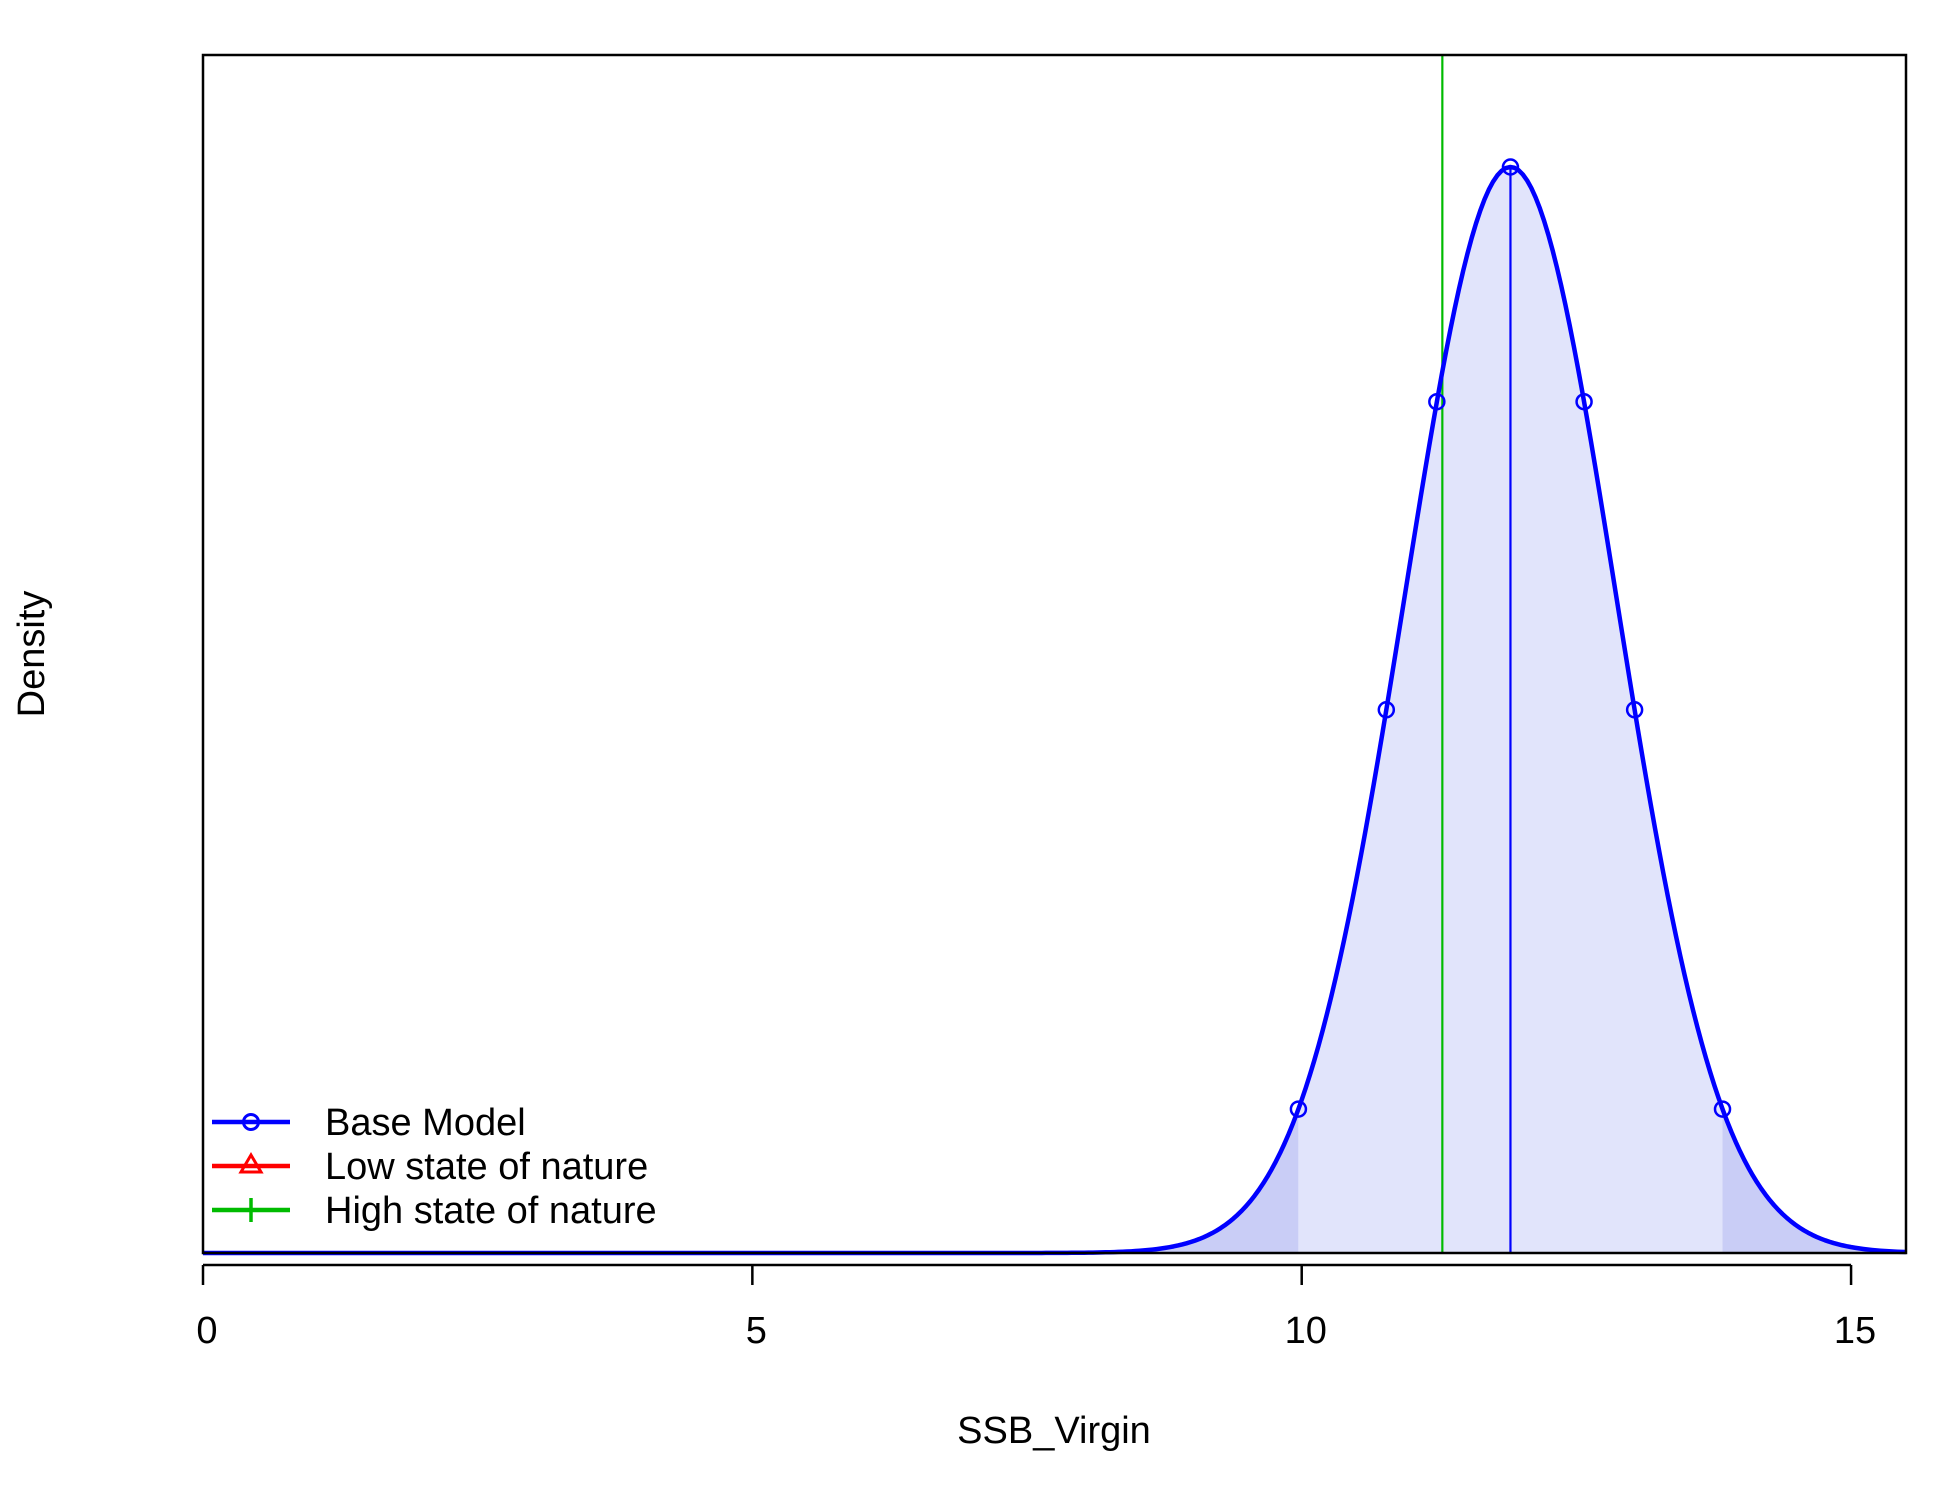  Describe the element at coordinates (1306, 1331) in the screenshot. I see `x-tick-label: 10` at that location.